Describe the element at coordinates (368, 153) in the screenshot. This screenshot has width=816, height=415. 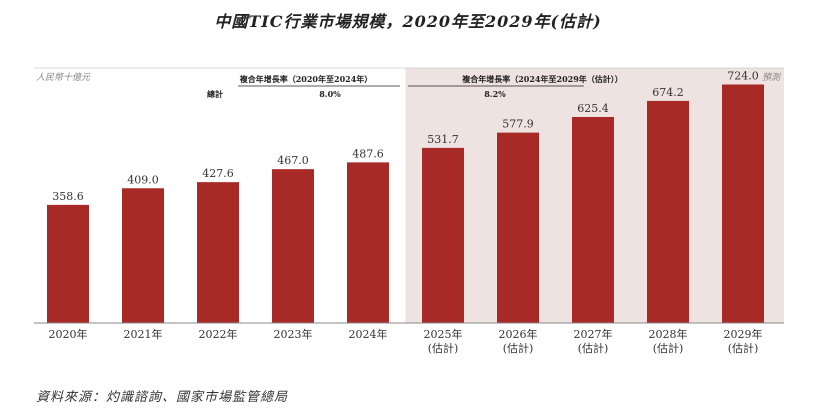
I see `value-label-4: 487.6` at that location.